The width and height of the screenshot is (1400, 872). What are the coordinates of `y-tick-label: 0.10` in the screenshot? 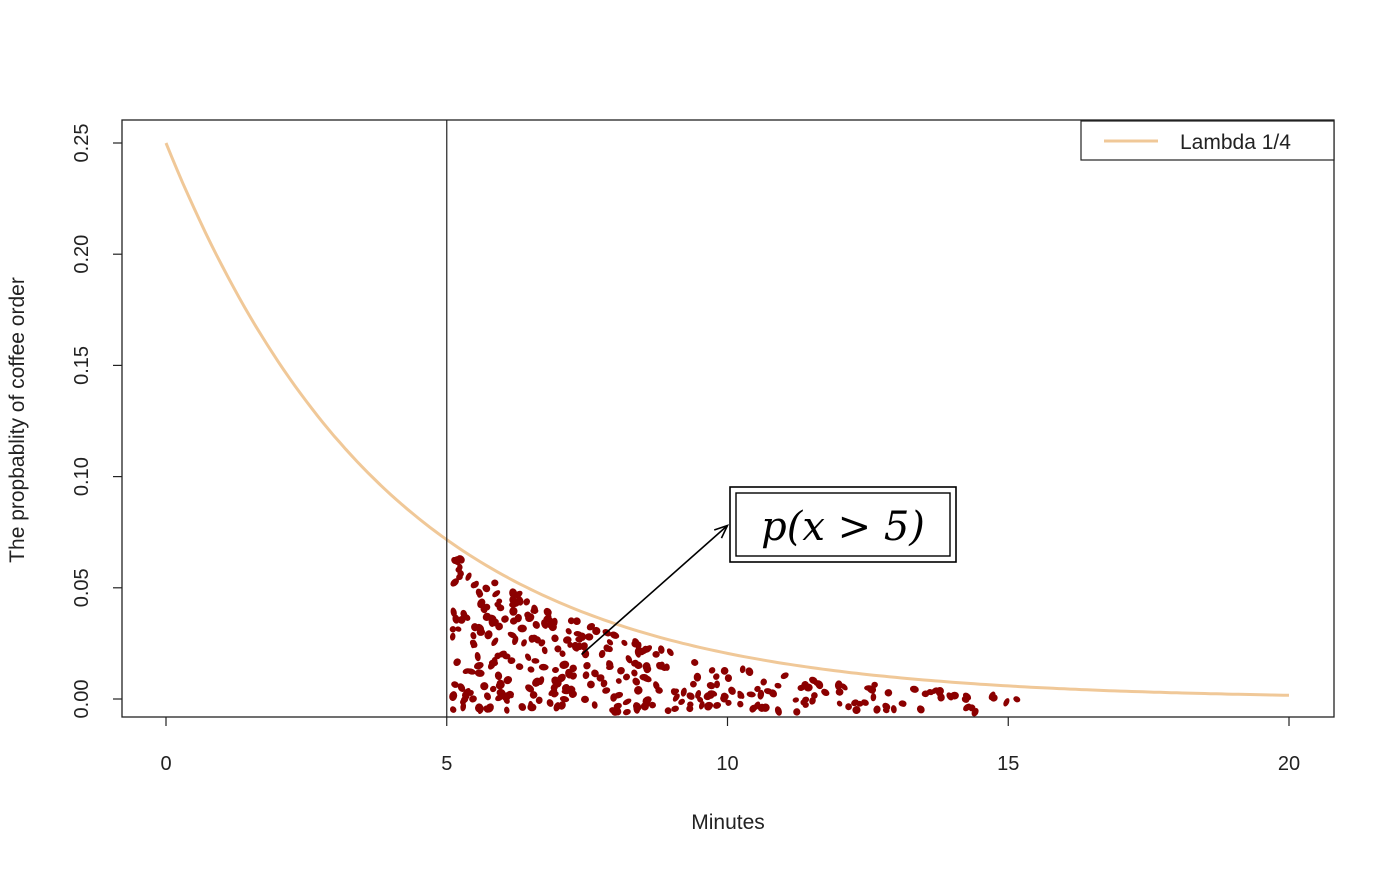 It's located at (82, 476).